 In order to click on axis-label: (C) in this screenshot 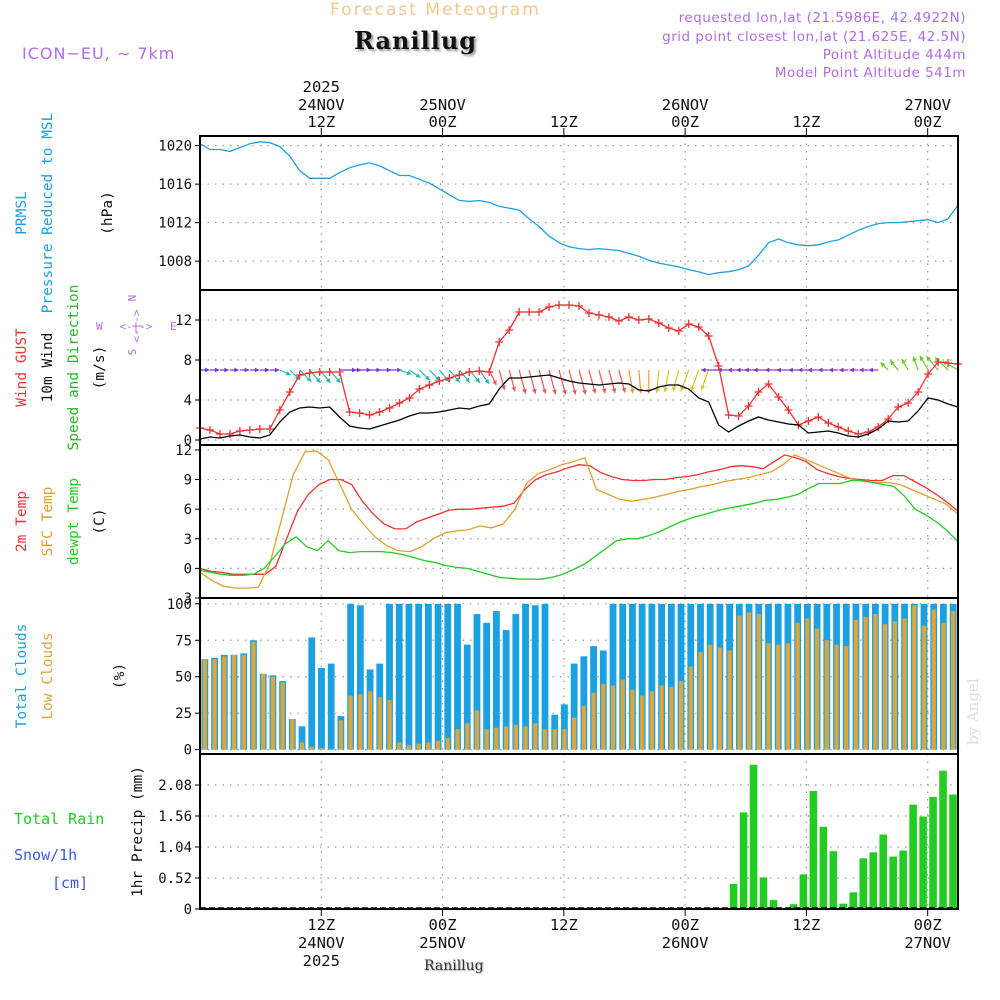, I will do `click(100, 521)`.